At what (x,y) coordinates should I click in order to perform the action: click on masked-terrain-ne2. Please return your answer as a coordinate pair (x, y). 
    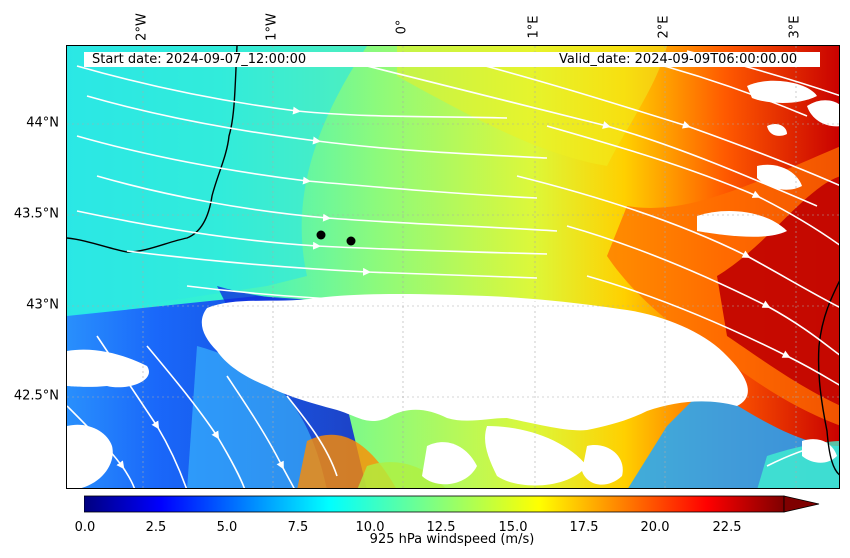
    Looking at the image, I should click on (782, 91).